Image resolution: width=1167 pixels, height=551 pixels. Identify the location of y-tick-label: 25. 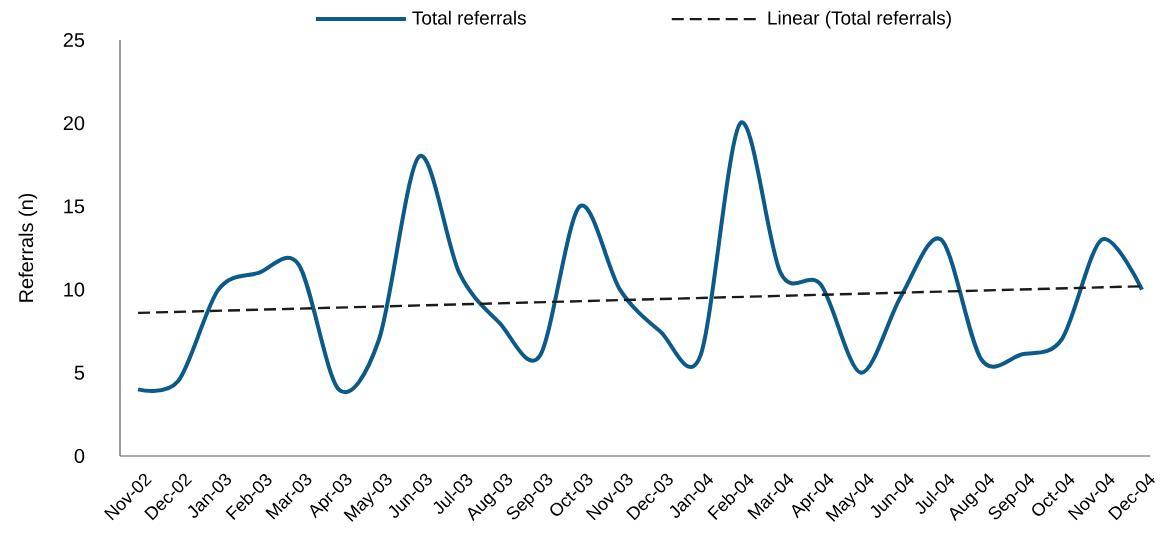
(74, 40).